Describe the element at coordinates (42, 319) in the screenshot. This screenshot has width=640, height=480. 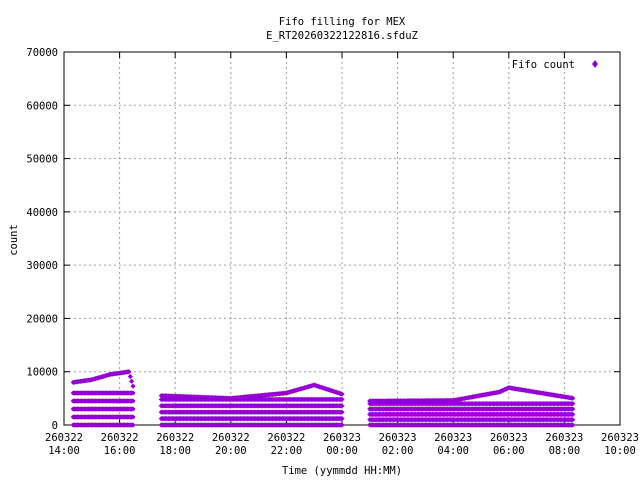
I see `y-tick-label: 20000` at that location.